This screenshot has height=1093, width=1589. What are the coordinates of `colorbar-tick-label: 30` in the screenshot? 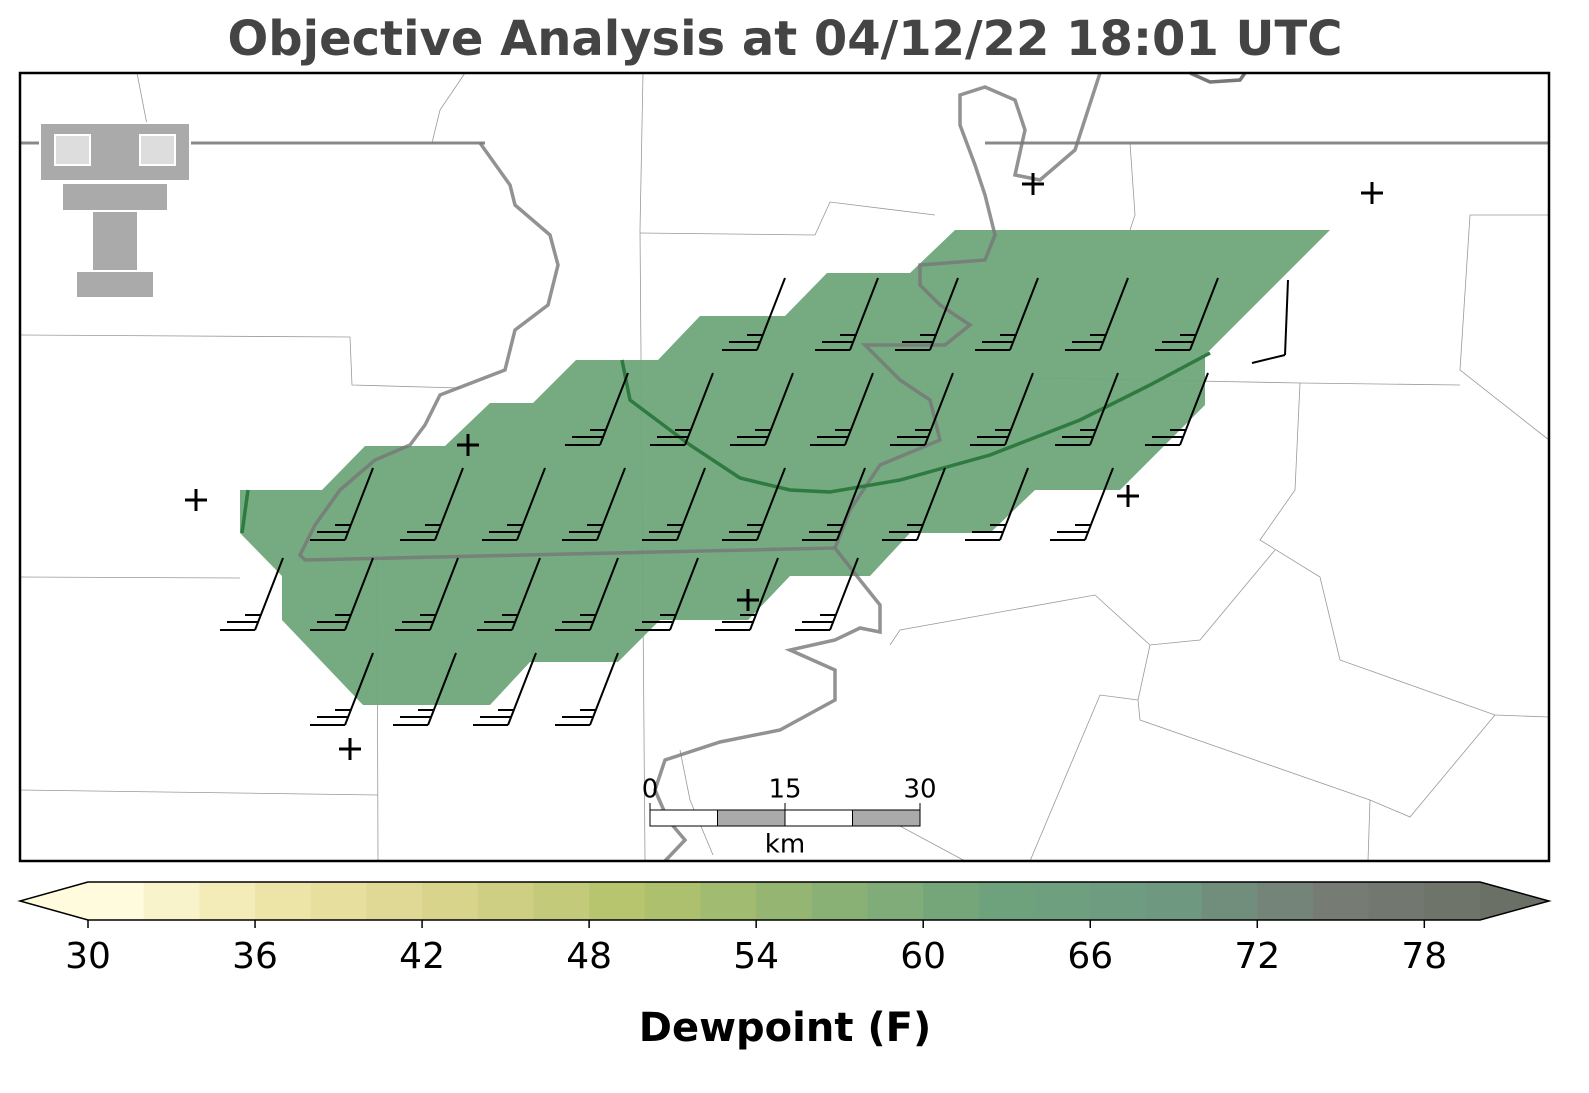 It's located at (88, 956).